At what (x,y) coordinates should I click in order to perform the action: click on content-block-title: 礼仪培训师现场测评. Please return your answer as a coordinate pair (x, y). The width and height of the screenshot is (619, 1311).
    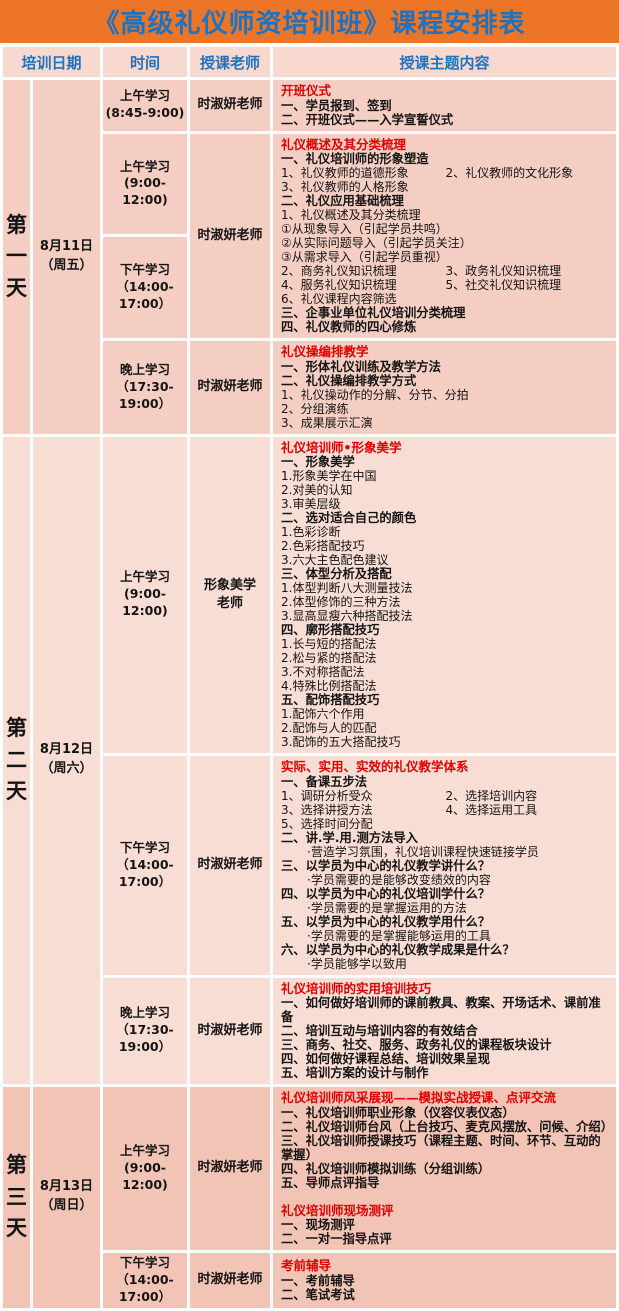
    Looking at the image, I should click on (337, 1210).